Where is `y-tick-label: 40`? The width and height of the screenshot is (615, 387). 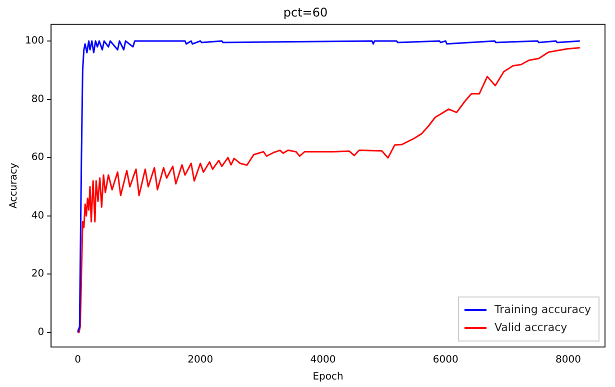
y-tick-label: 40 is located at coordinates (37, 216).